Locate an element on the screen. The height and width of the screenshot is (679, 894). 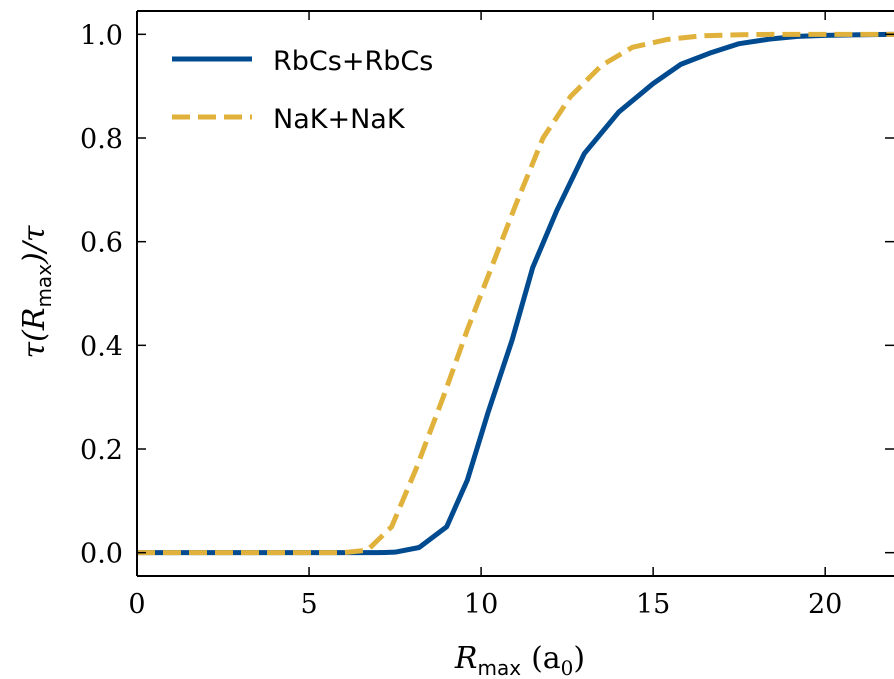
x-tick-label: 5 is located at coordinates (308, 604).